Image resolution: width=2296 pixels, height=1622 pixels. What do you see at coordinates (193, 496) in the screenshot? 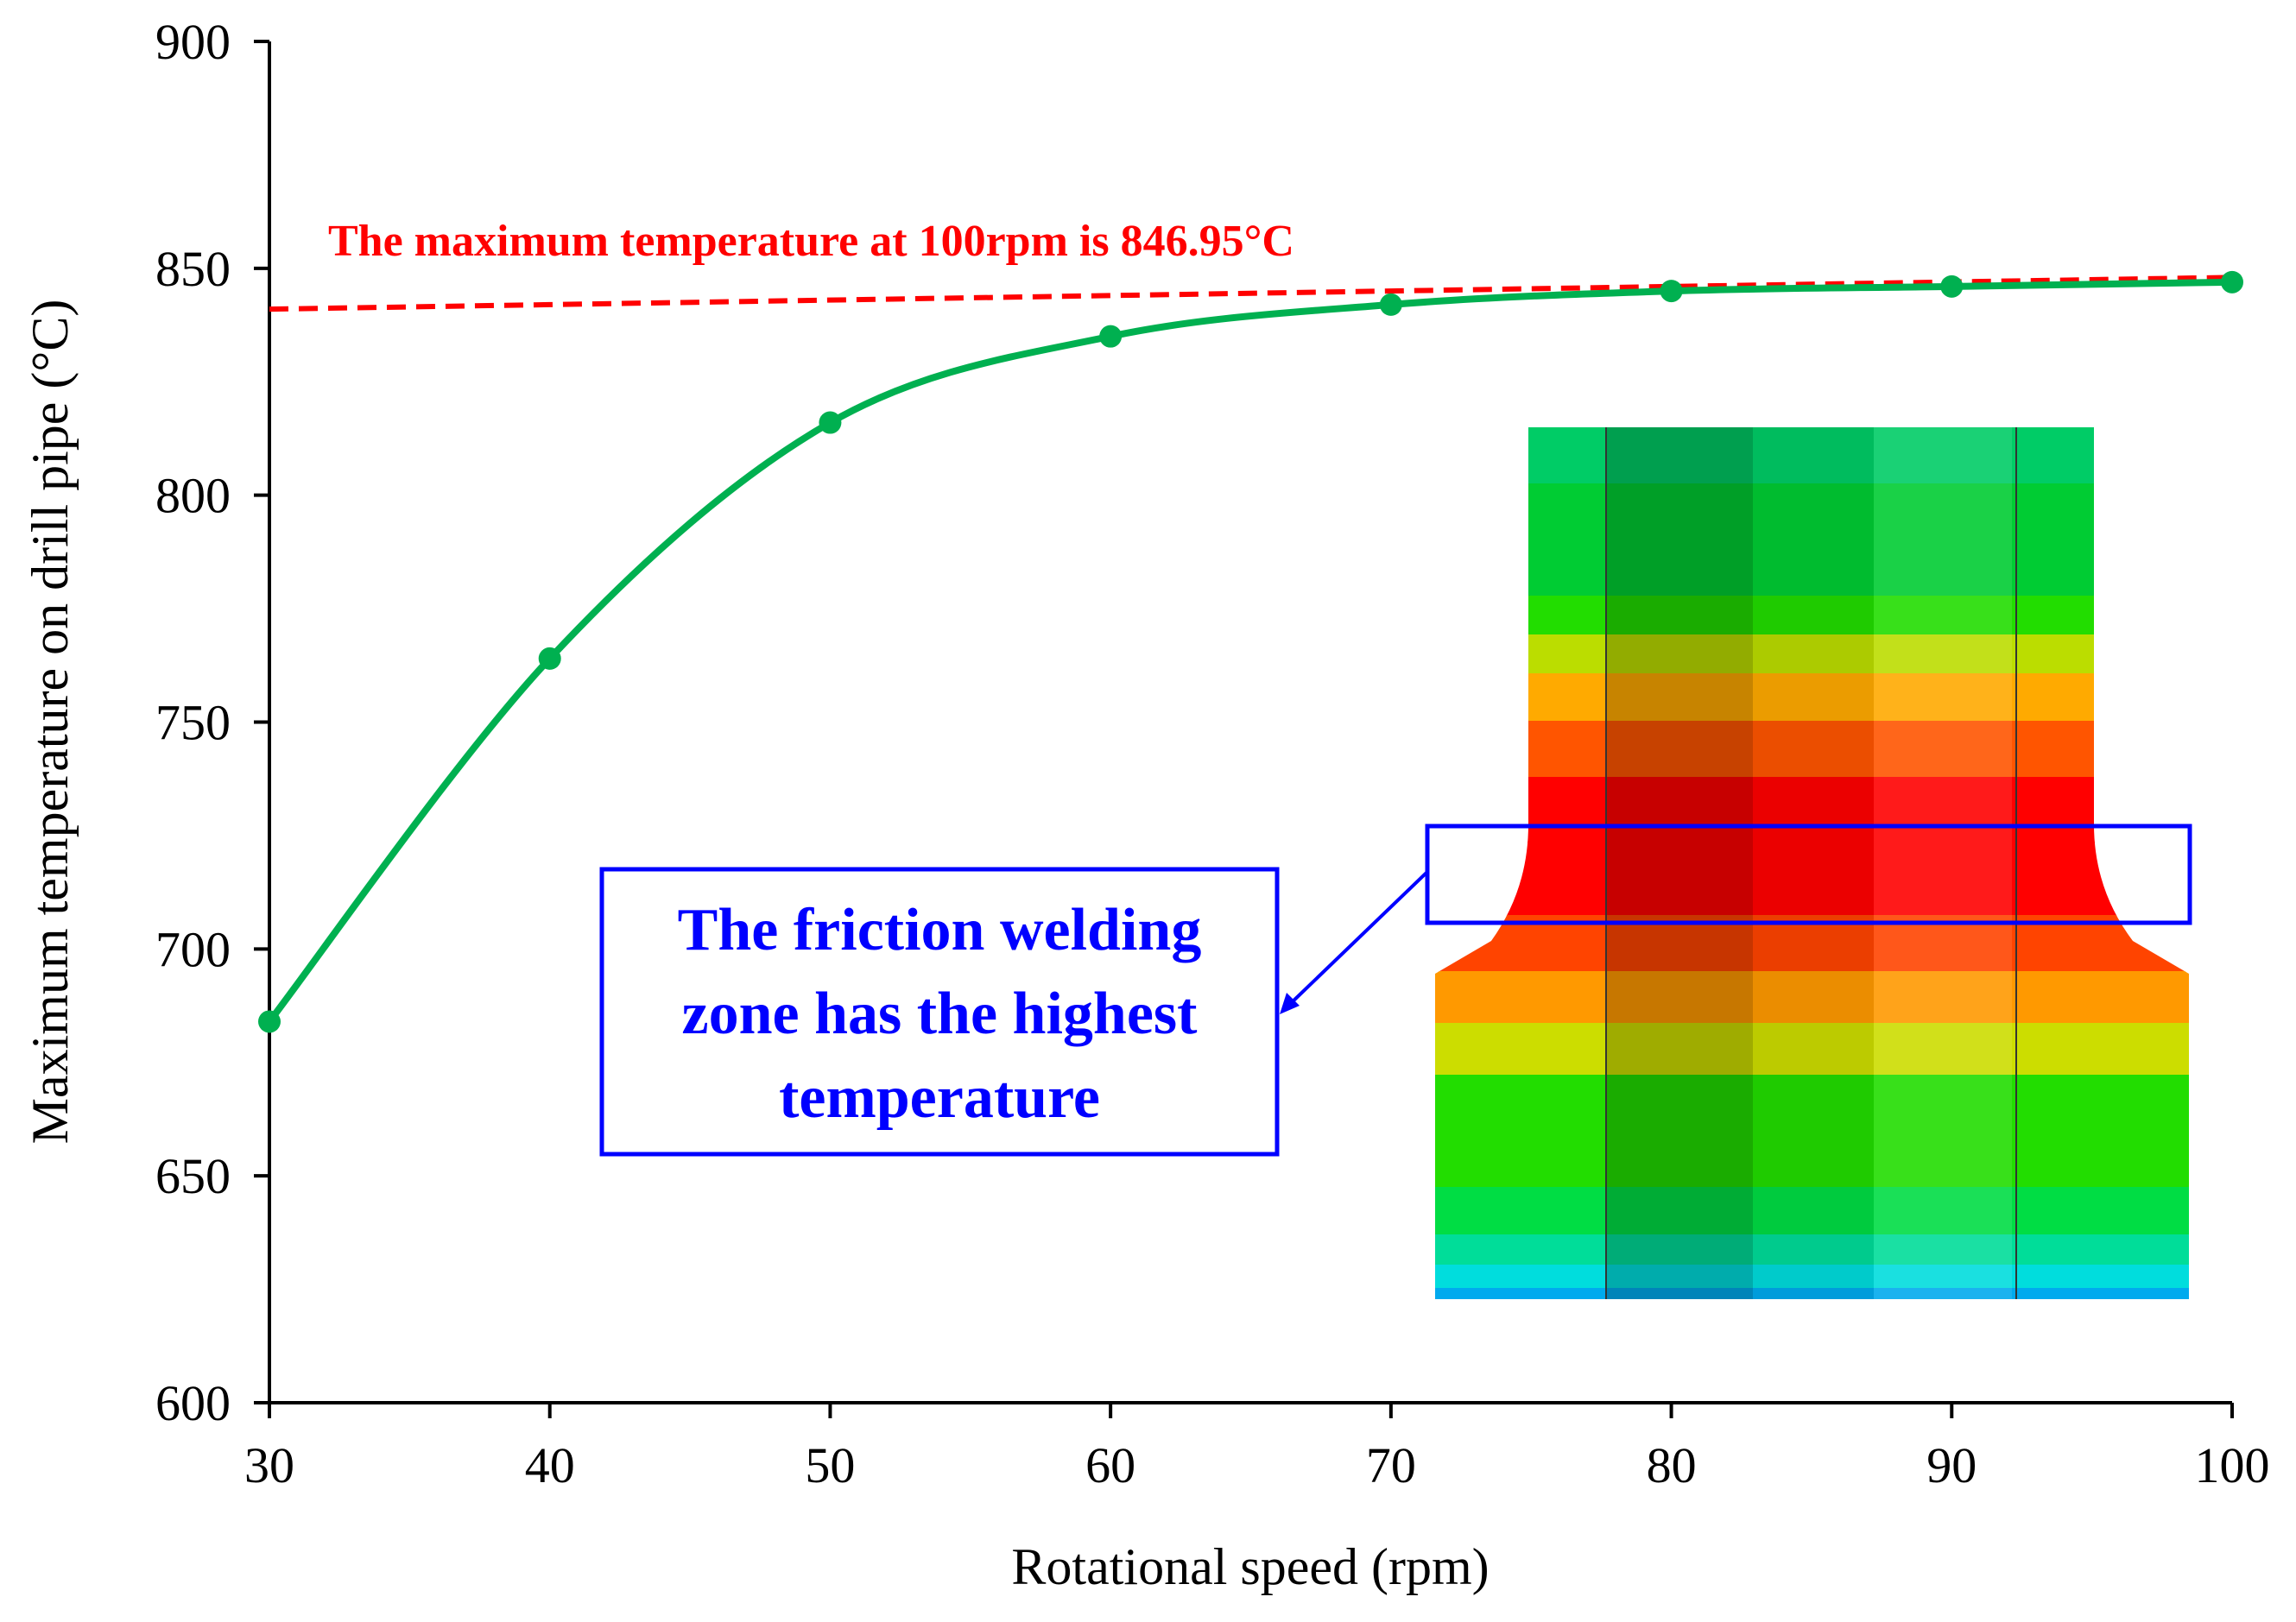
I see `y-tick-label: 800` at bounding box center [193, 496].